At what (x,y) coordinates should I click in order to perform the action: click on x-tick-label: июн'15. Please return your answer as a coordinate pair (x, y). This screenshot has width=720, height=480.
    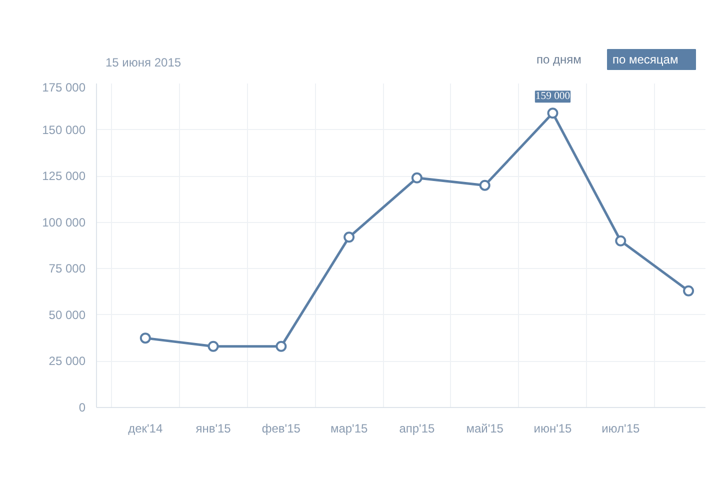
    Looking at the image, I should click on (553, 429).